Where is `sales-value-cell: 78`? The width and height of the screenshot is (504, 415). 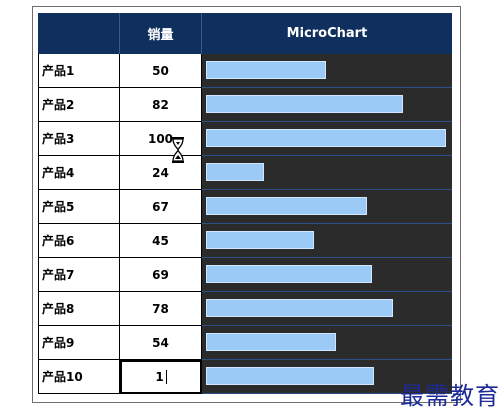 sales-value-cell: 78 is located at coordinates (161, 309).